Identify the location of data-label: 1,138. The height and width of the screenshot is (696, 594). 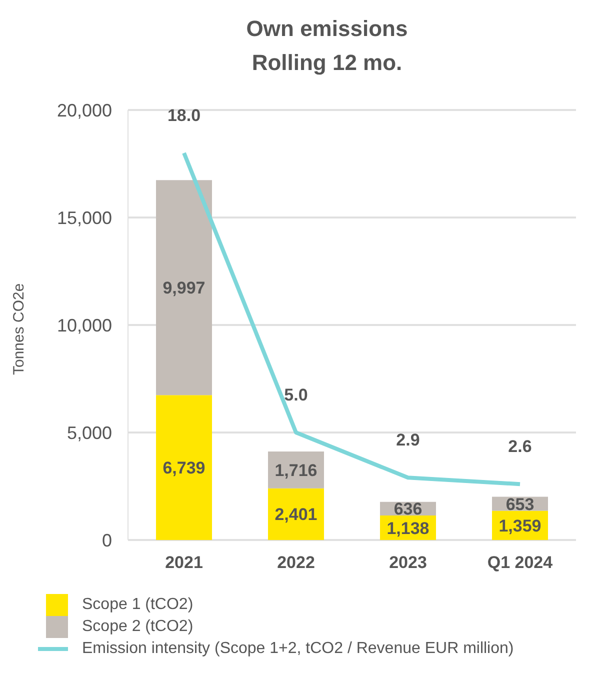
(408, 528).